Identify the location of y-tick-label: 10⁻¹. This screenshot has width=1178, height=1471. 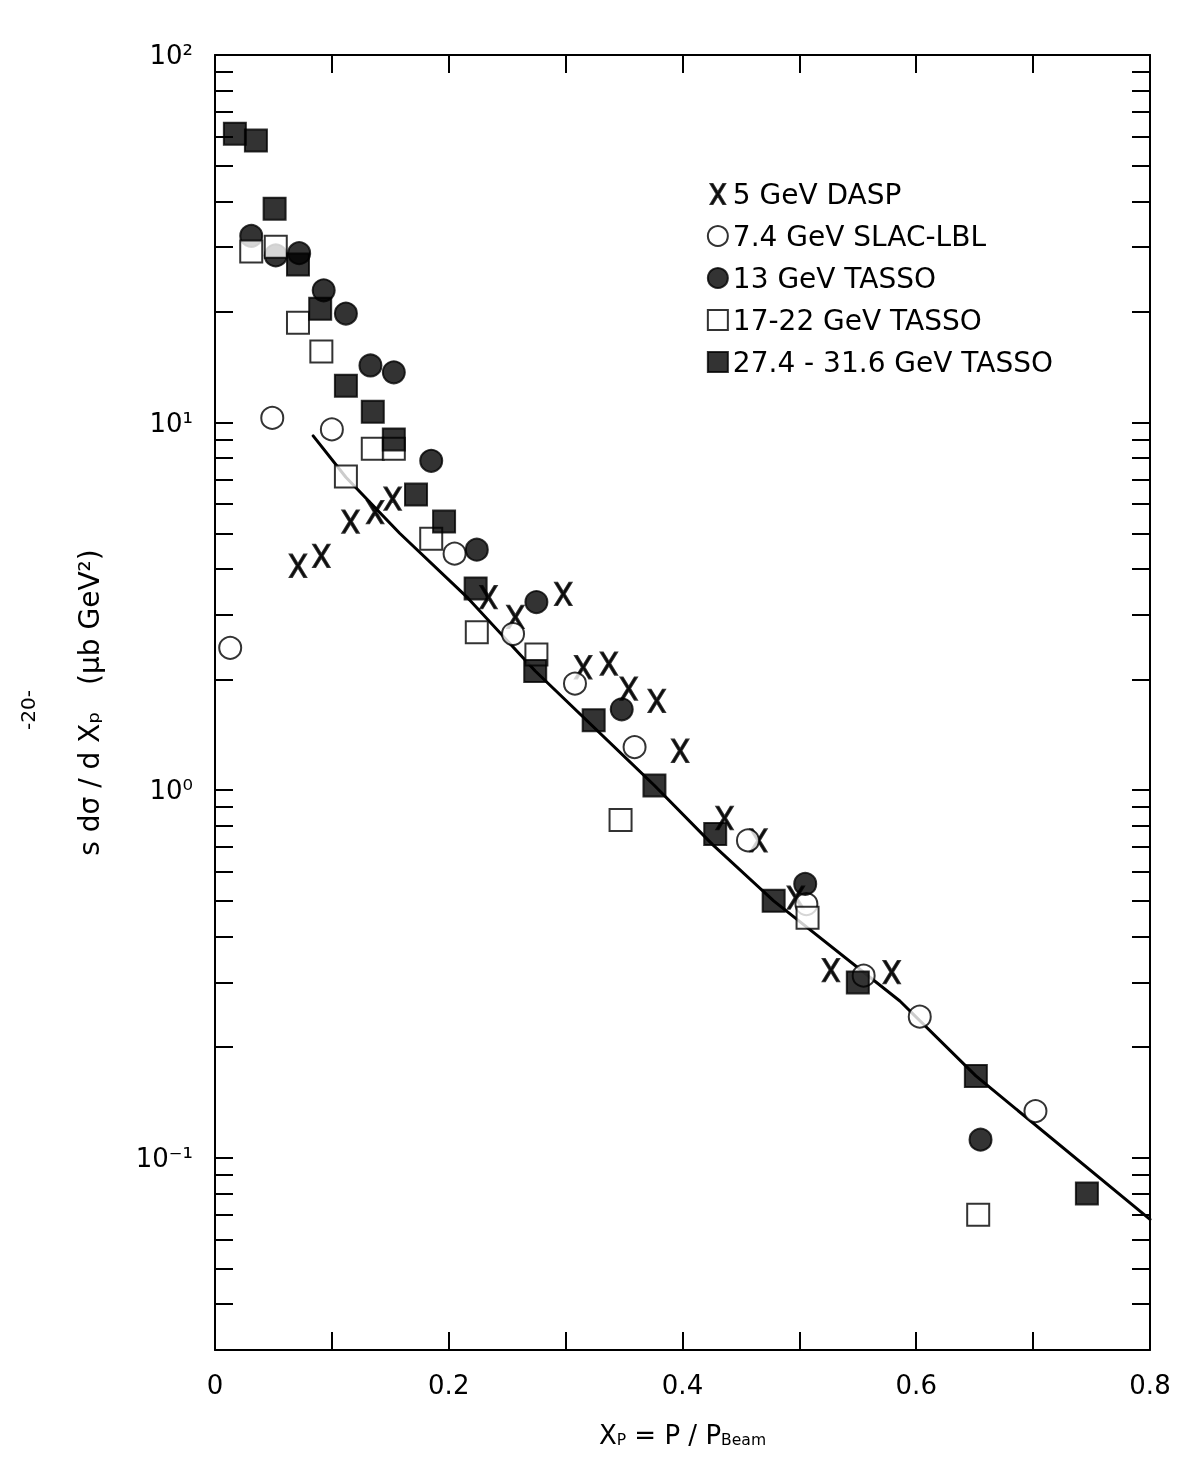
(164, 1157).